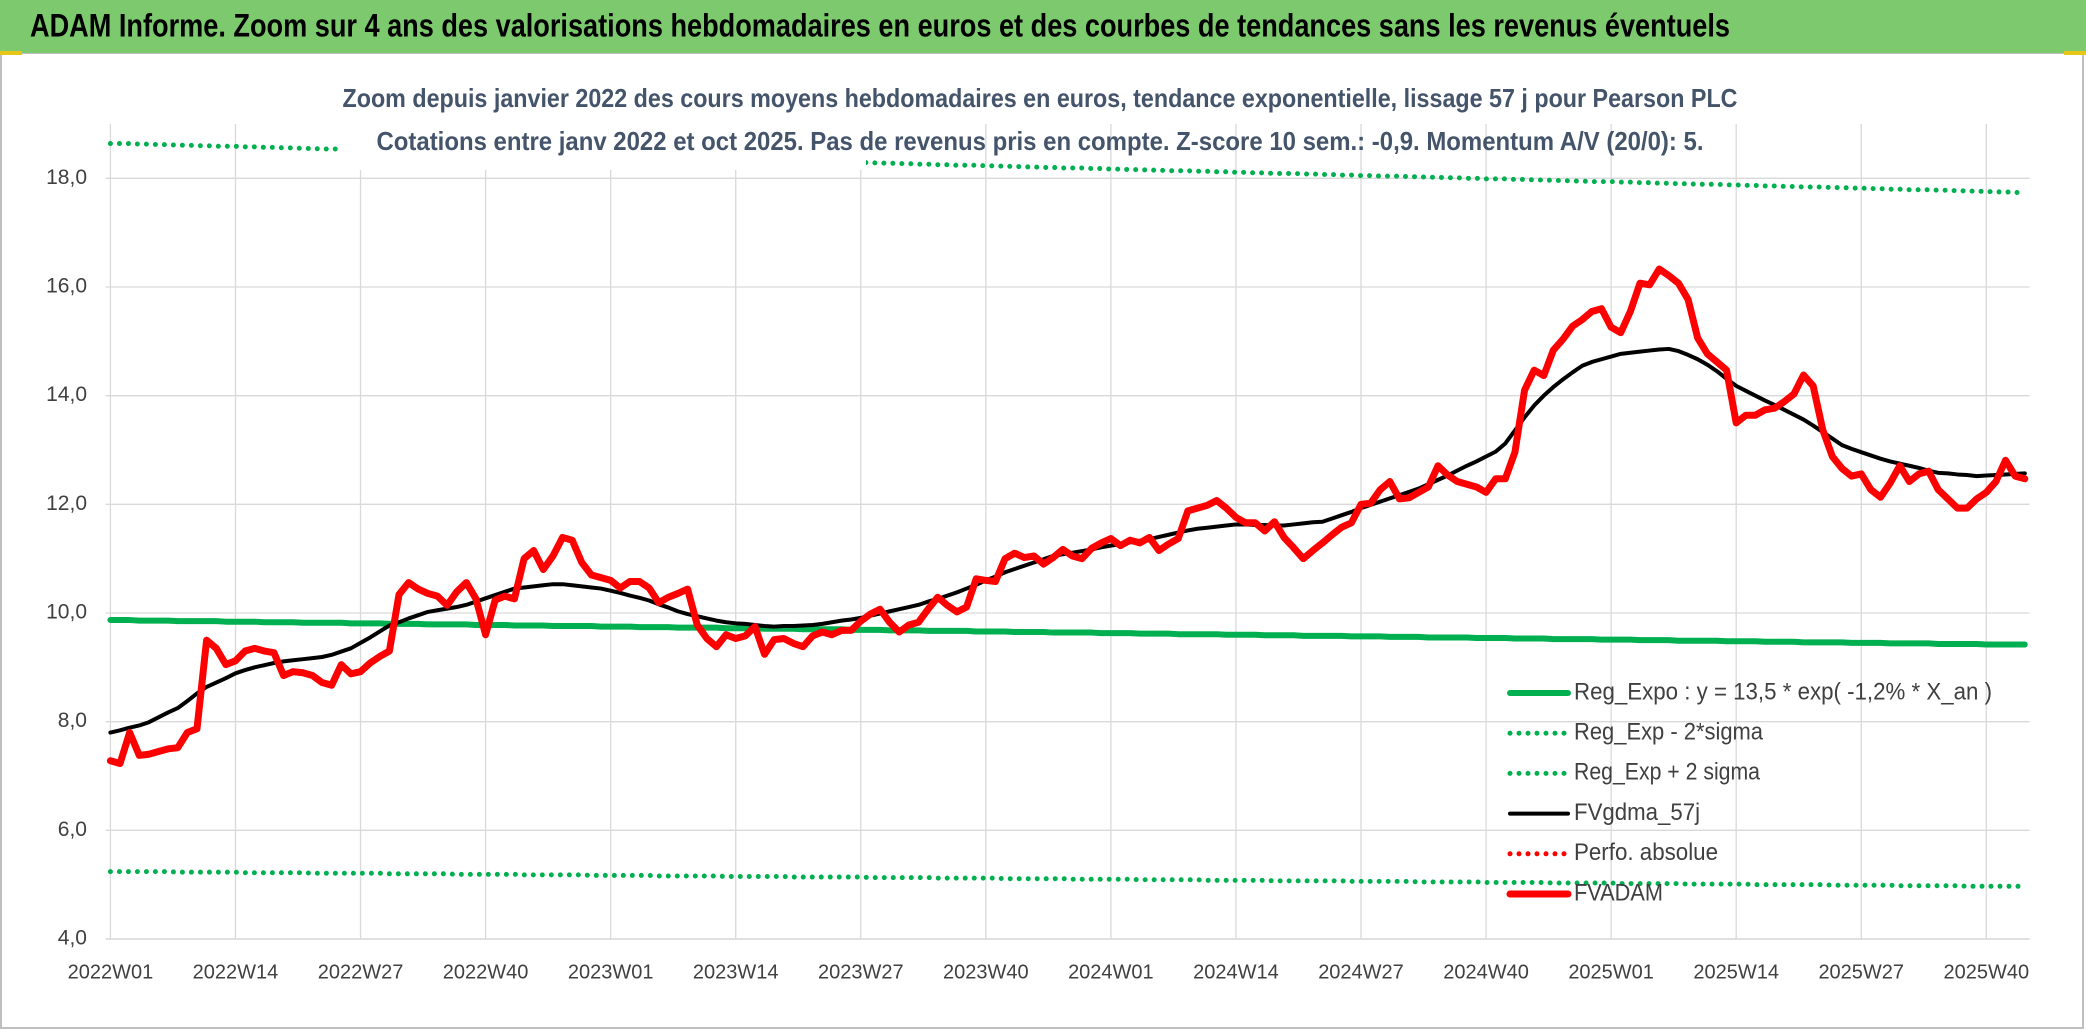 Image resolution: width=2086 pixels, height=1031 pixels. I want to click on x-tick-label: 2022W40, so click(486, 972).